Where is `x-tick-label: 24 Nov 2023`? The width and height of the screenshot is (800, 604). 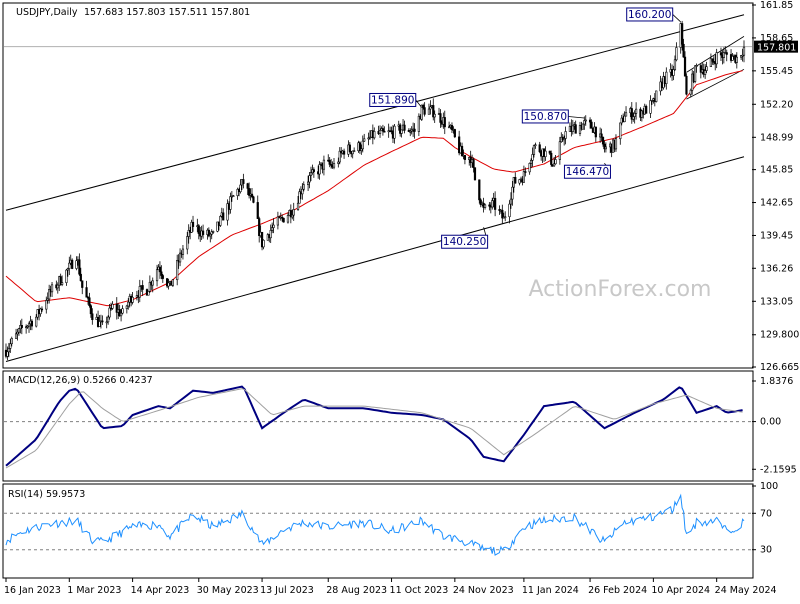
x-tick-label: 24 Nov 2023 is located at coordinates (483, 590).